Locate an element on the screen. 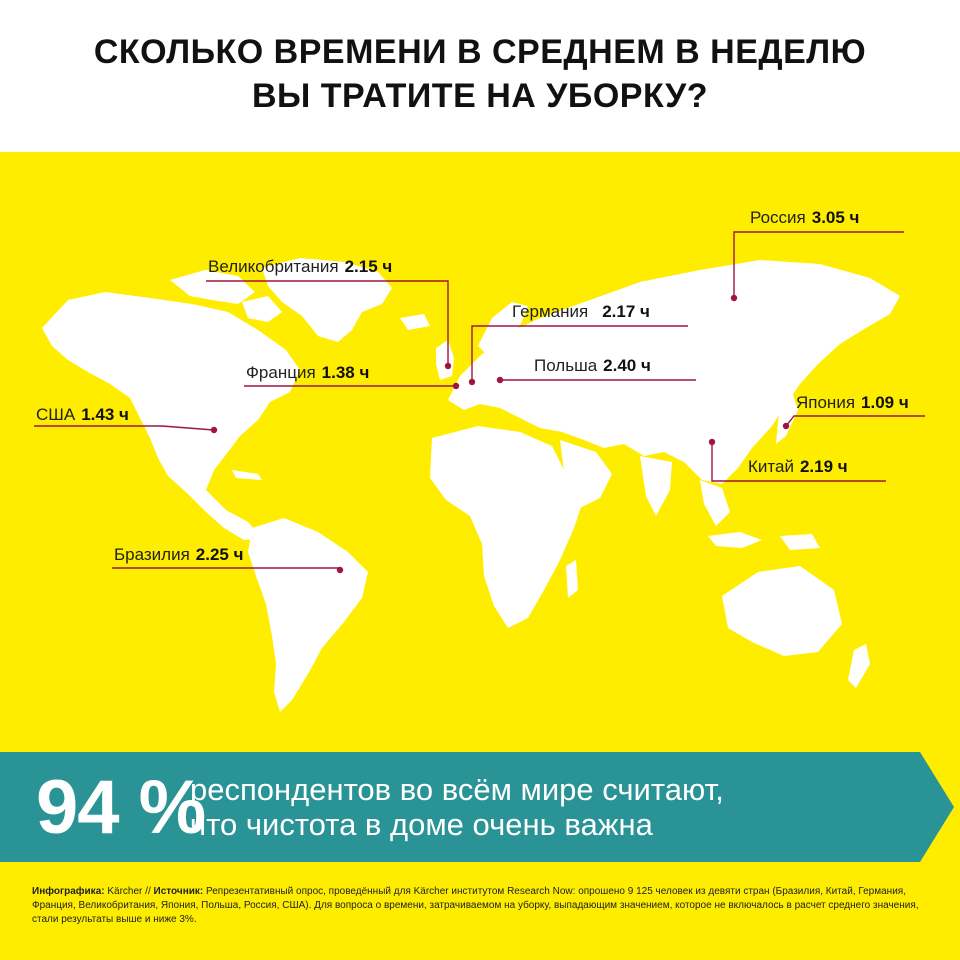 This screenshot has height=960, width=960. label-france: Франция 1.38 ч is located at coordinates (307, 373).